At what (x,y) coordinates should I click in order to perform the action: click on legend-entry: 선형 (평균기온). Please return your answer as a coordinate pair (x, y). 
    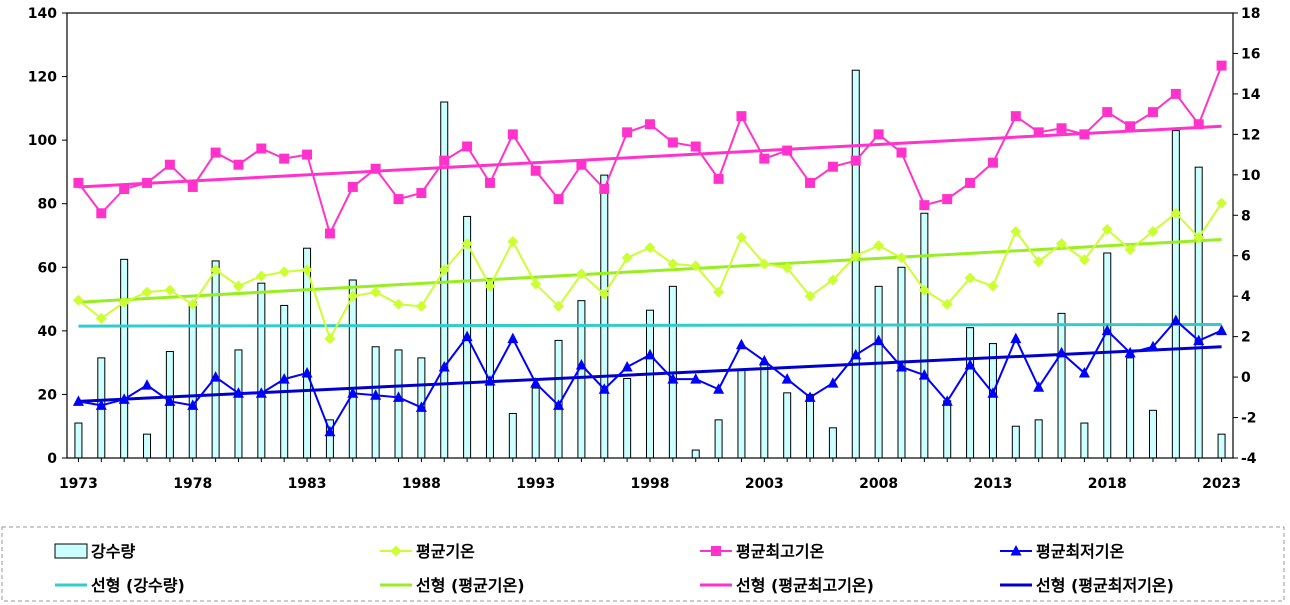
    Looking at the image, I should click on (452, 585).